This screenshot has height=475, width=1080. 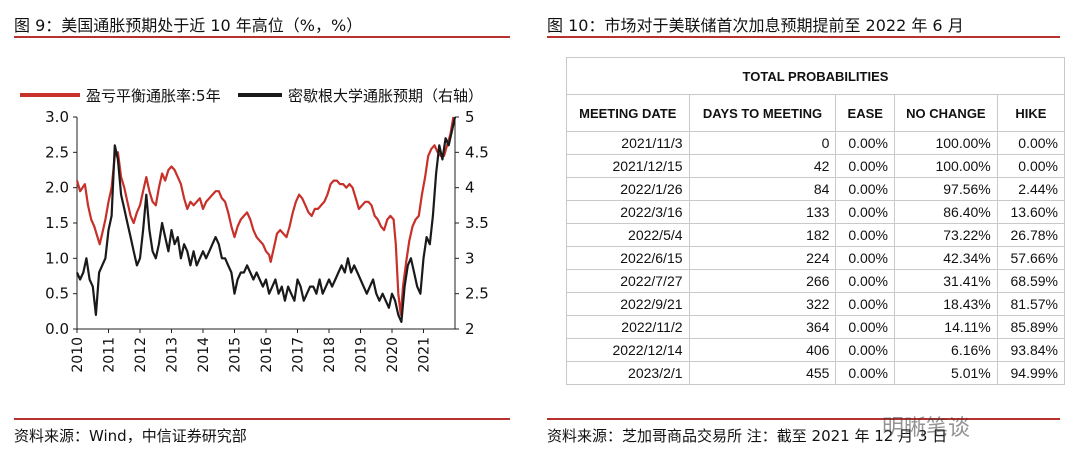 What do you see at coordinates (946, 235) in the screenshot?
I see `table-cell: 73.22%` at bounding box center [946, 235].